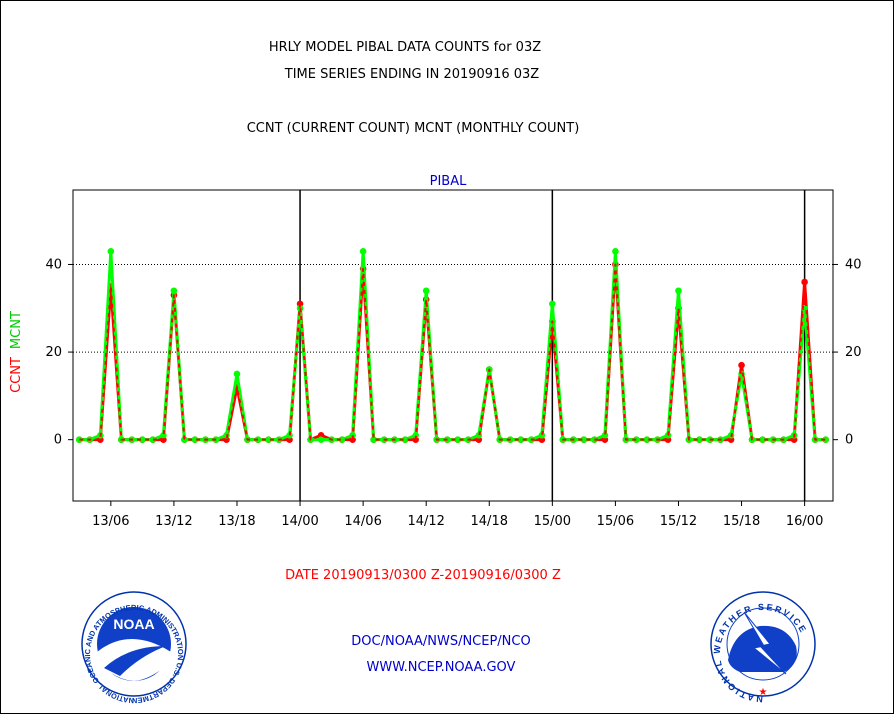 Image resolution: width=896 pixels, height=716 pixels. What do you see at coordinates (173, 521) in the screenshot?
I see `x-tick-label: 13/12` at bounding box center [173, 521].